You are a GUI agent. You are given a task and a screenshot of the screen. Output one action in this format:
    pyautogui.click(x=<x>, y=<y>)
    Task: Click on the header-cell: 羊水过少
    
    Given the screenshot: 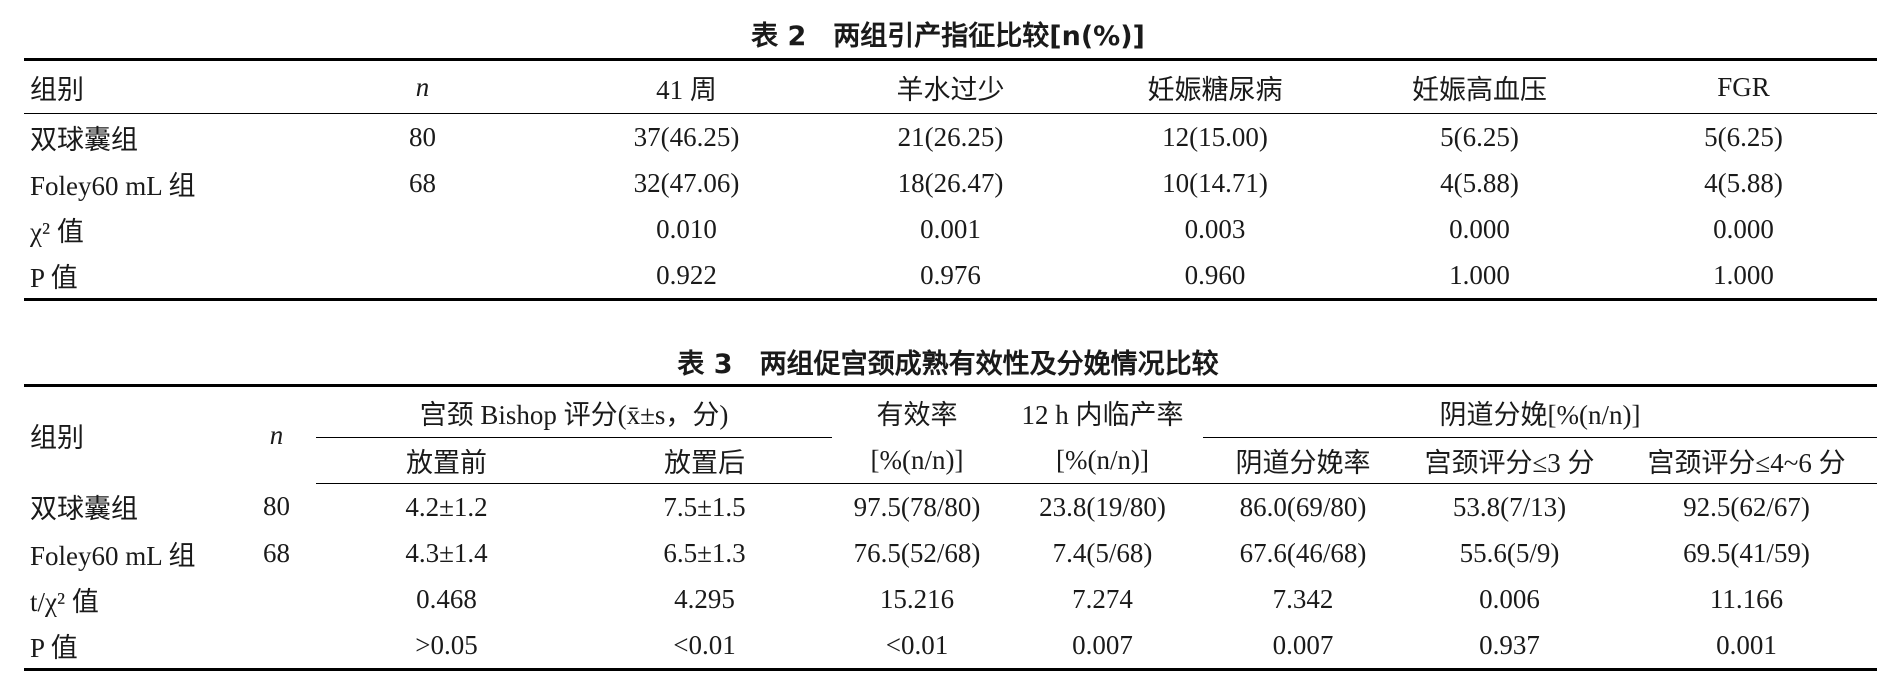 What is the action you would take?
    pyautogui.click(x=950, y=86)
    